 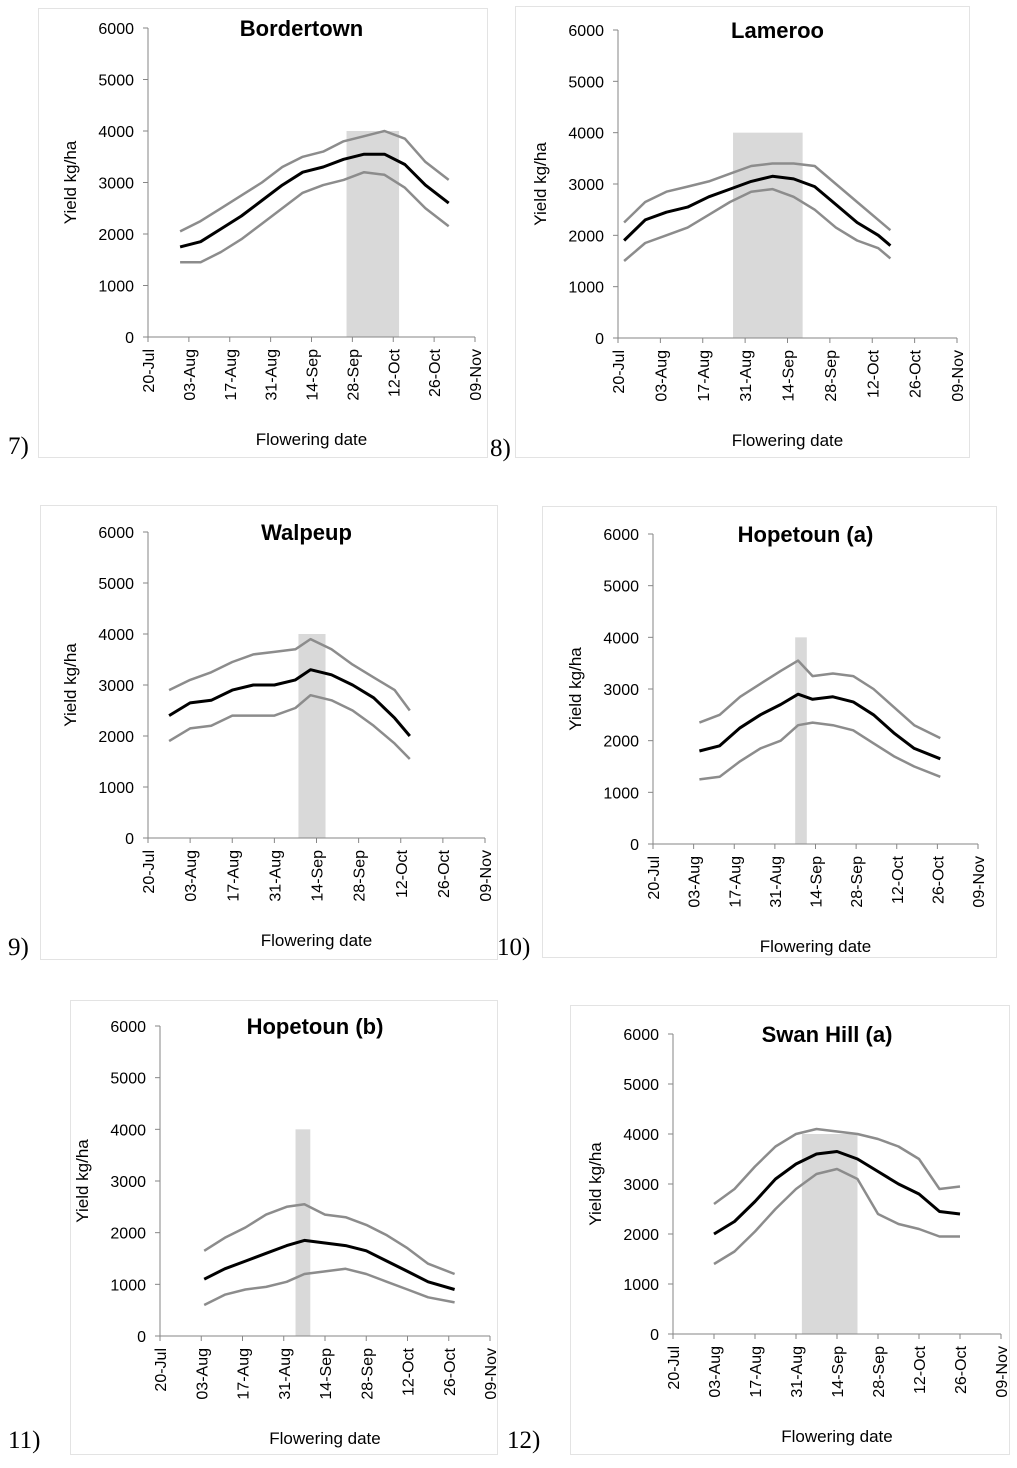 I want to click on chart-title: Hopetoun (a), so click(x=806, y=534).